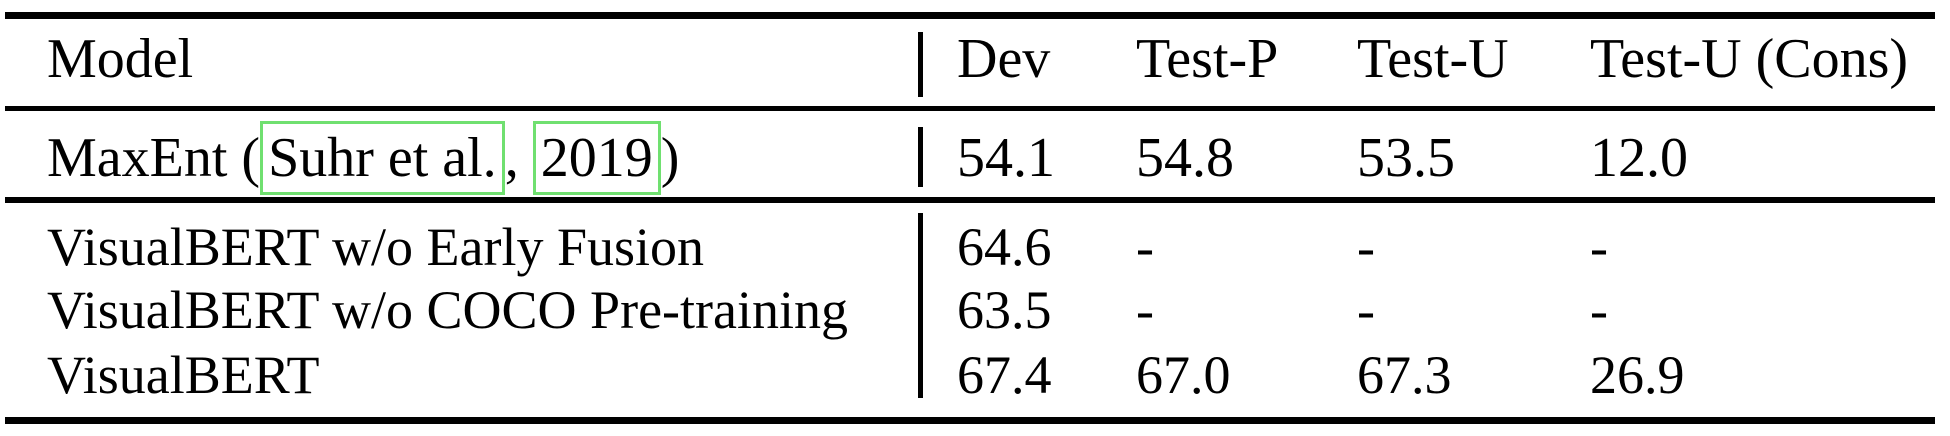 The image size is (1950, 436). Describe the element at coordinates (183, 375) in the screenshot. I see `model-cell: VisualBERT` at that location.